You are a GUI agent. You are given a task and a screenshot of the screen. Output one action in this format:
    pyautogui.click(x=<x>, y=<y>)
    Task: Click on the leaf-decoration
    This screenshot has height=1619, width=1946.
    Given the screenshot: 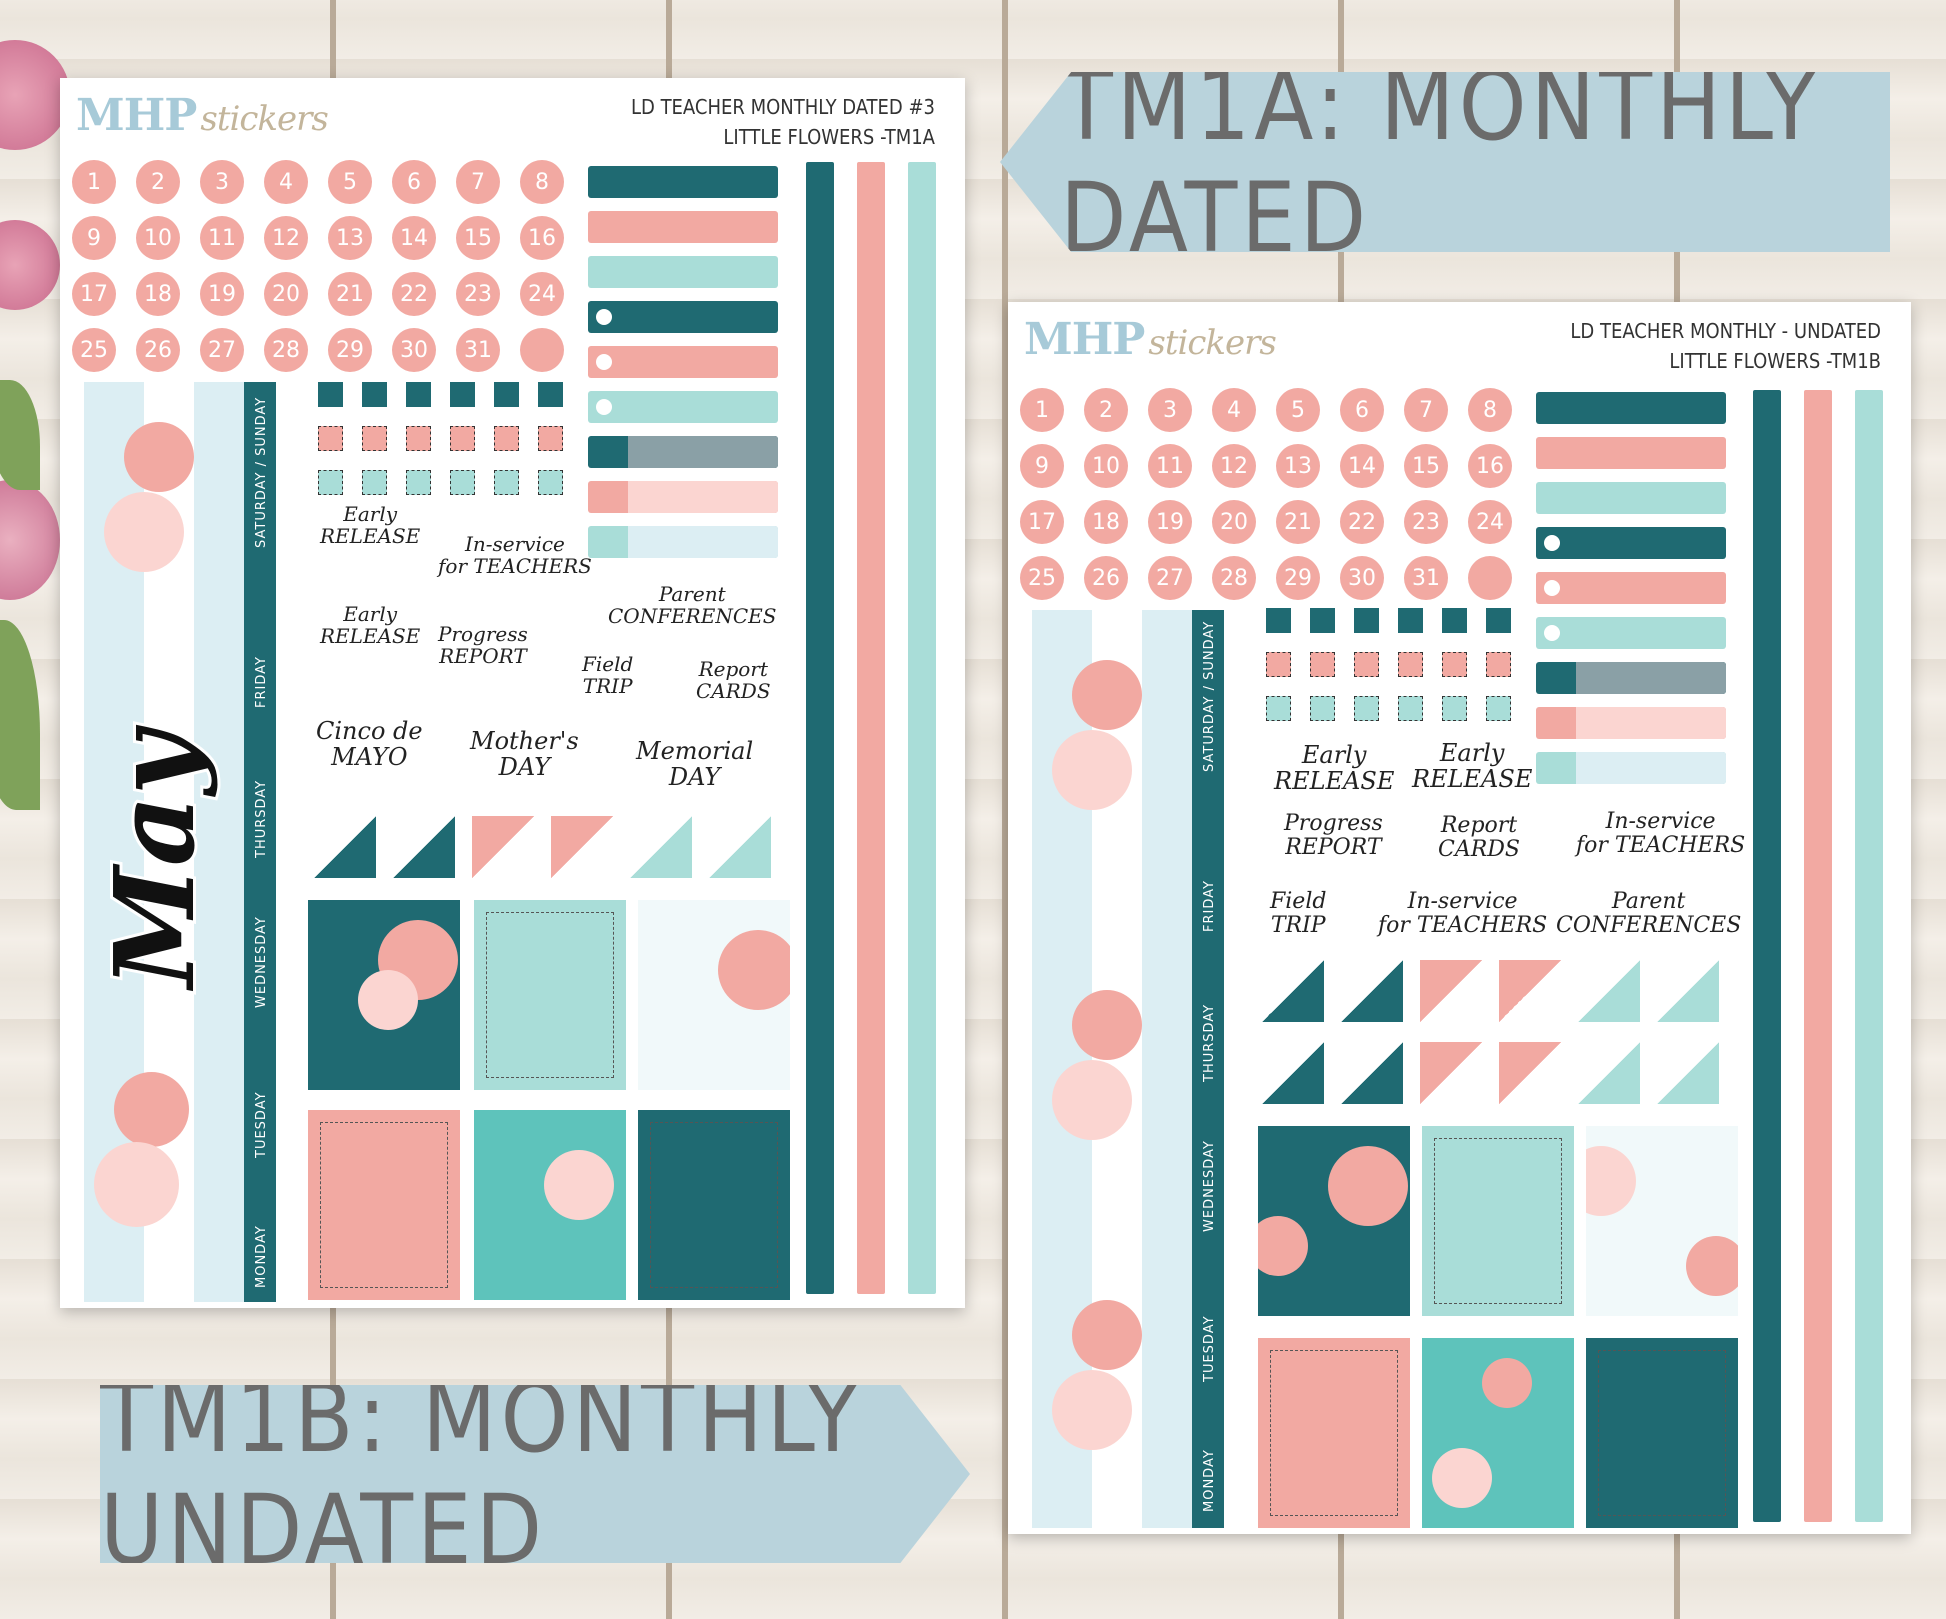 What is the action you would take?
    pyautogui.click(x=20, y=715)
    